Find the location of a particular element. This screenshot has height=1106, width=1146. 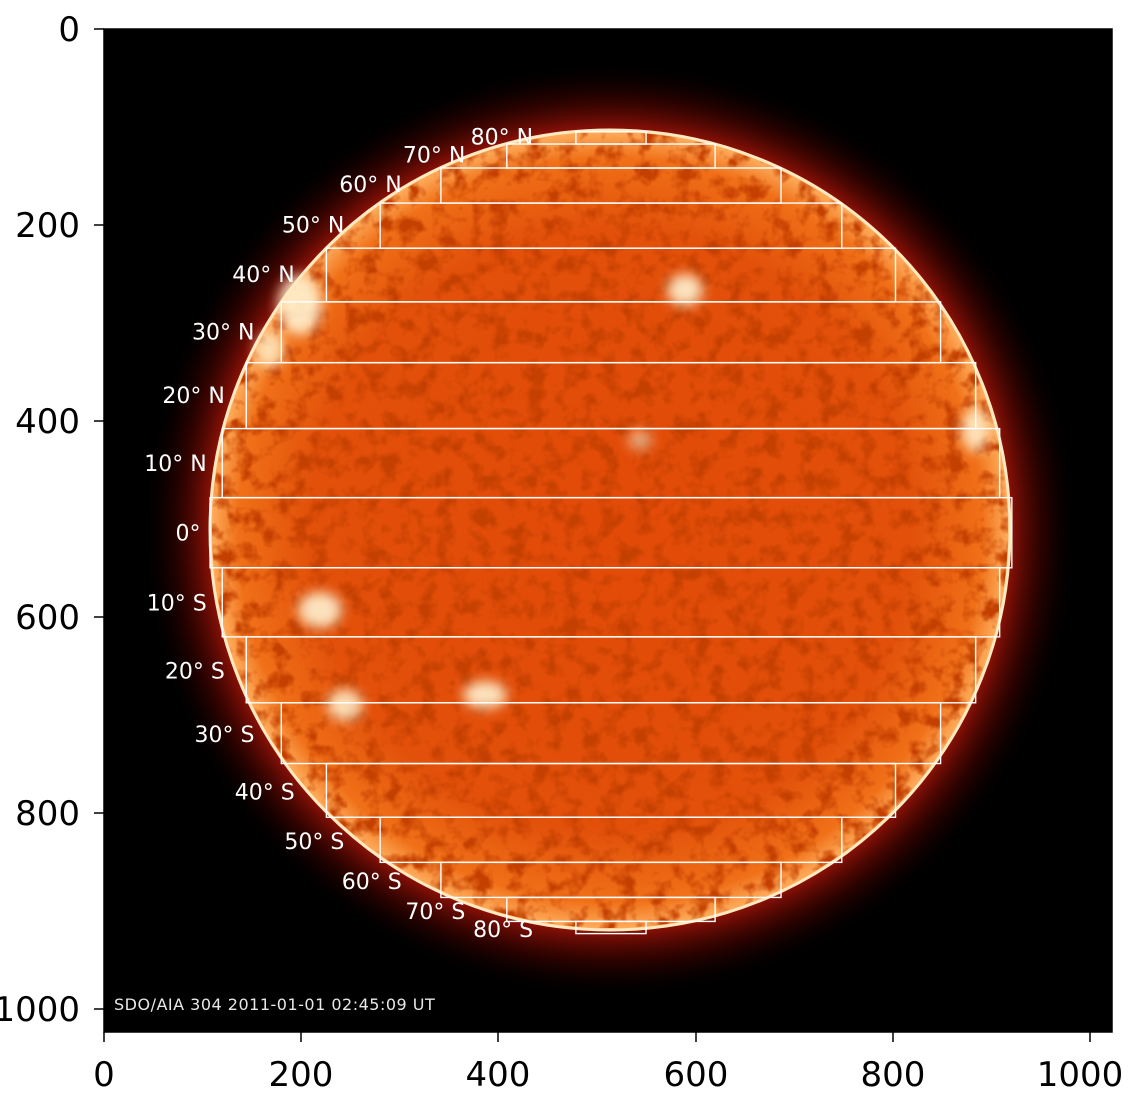

latitude-label: 50° S is located at coordinates (314, 842).